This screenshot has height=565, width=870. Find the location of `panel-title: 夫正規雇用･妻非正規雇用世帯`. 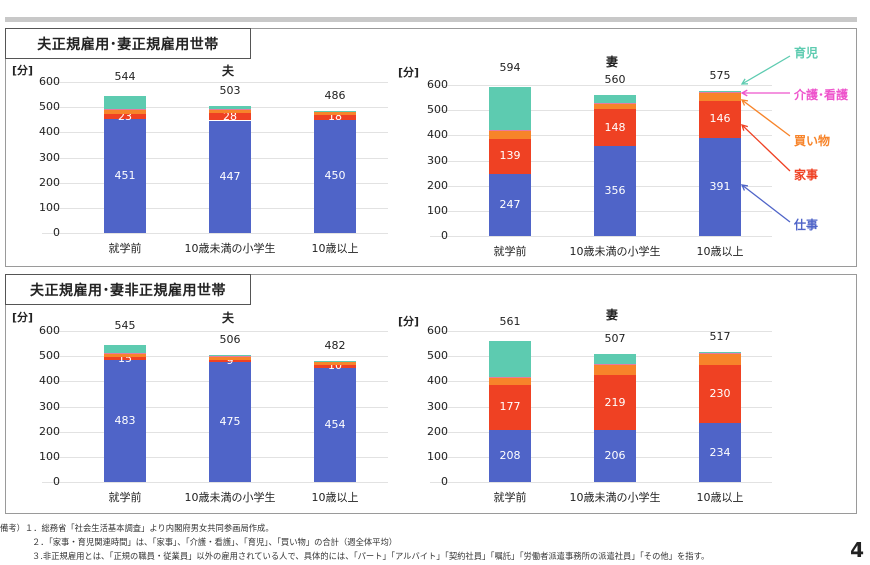

panel-title: 夫正規雇用･妻非正規雇用世帯 is located at coordinates (128, 289).